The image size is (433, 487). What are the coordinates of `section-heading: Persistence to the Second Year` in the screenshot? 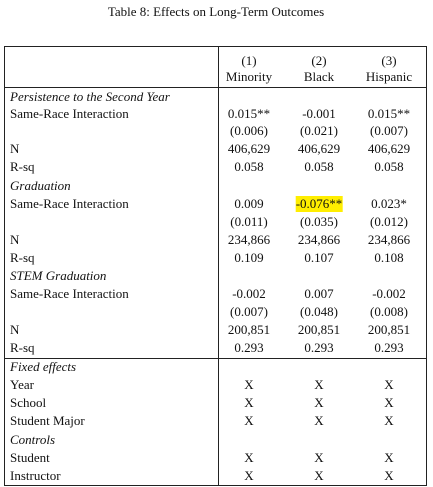 It's located at (90, 96).